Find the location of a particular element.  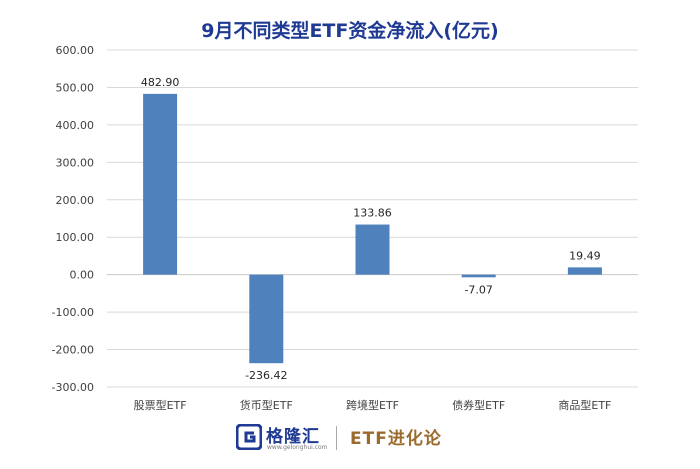

footer-branding: 格隆汇 www.gelonghui.com ETF进化论 is located at coordinates (350, 438).